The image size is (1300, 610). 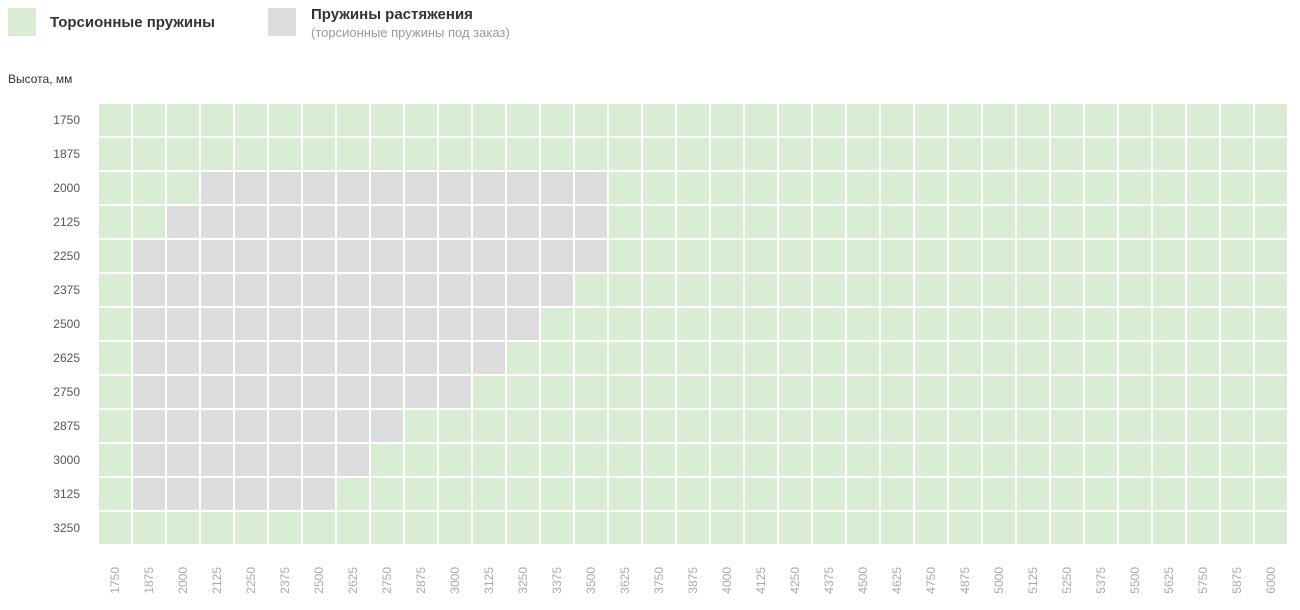 What do you see at coordinates (183, 460) in the screenshot?
I see `cell-3000-2000` at bounding box center [183, 460].